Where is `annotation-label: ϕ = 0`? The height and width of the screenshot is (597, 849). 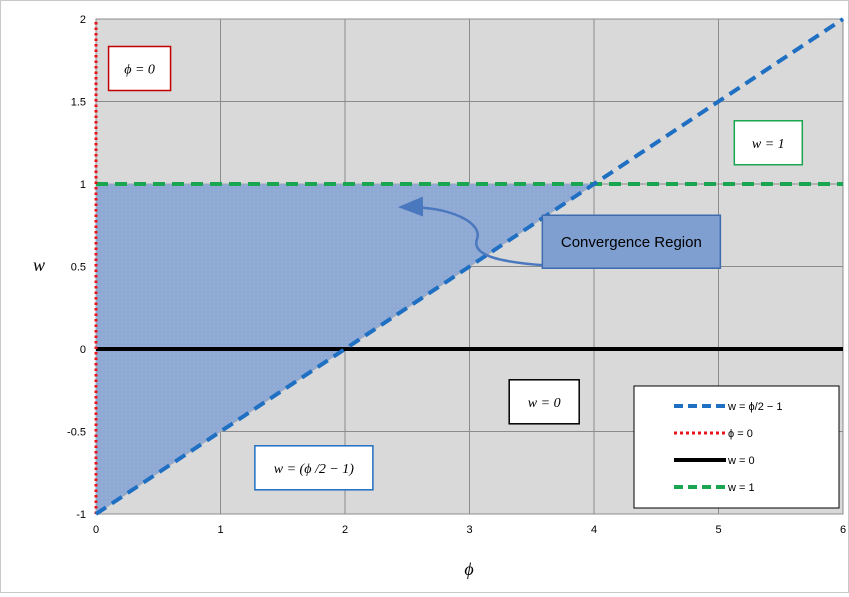
annotation-label: ϕ = 0 is located at coordinates (139, 70).